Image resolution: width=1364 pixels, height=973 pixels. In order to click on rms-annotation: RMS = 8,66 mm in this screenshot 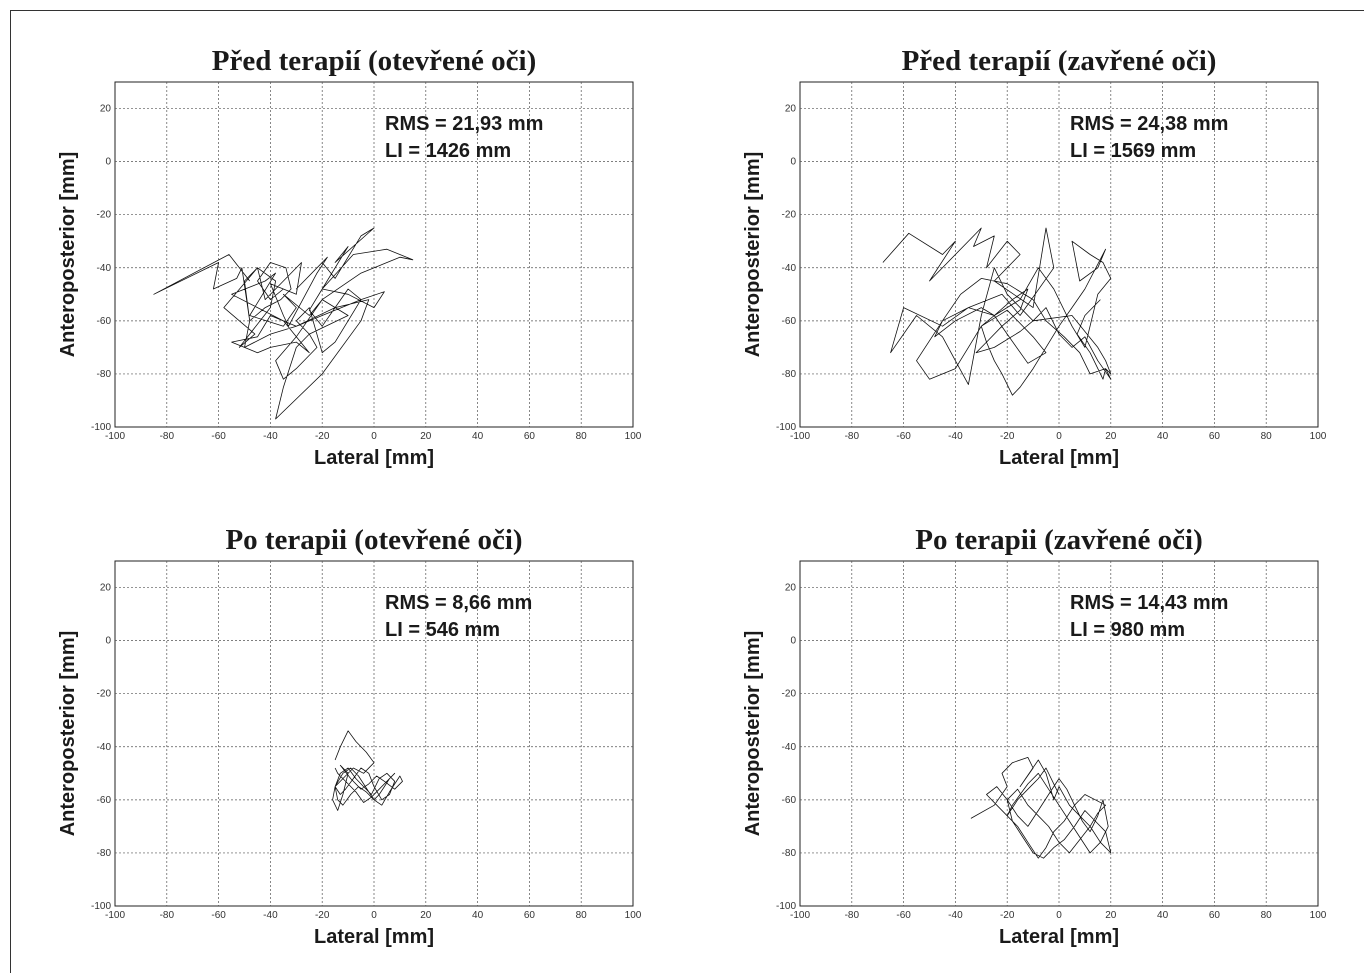, I will do `click(458, 603)`.